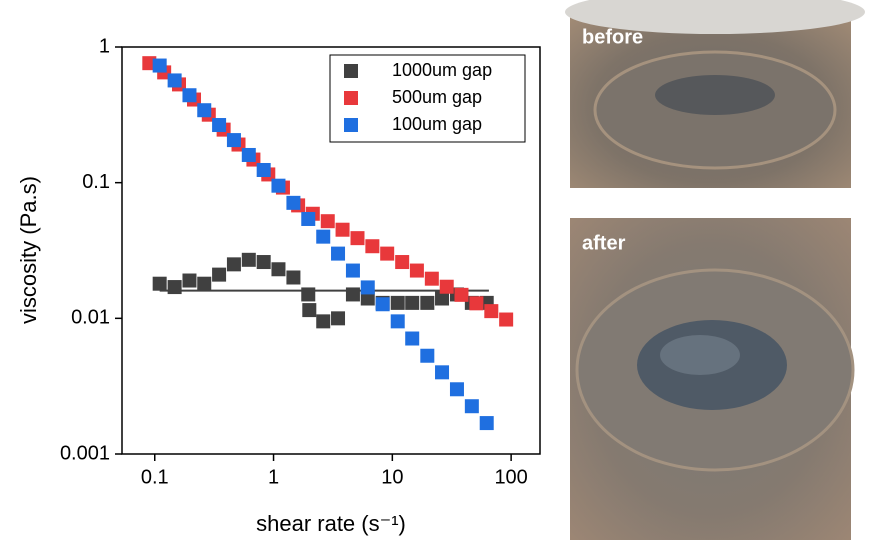  I want to click on legend-label: 1000um gap, so click(442, 70).